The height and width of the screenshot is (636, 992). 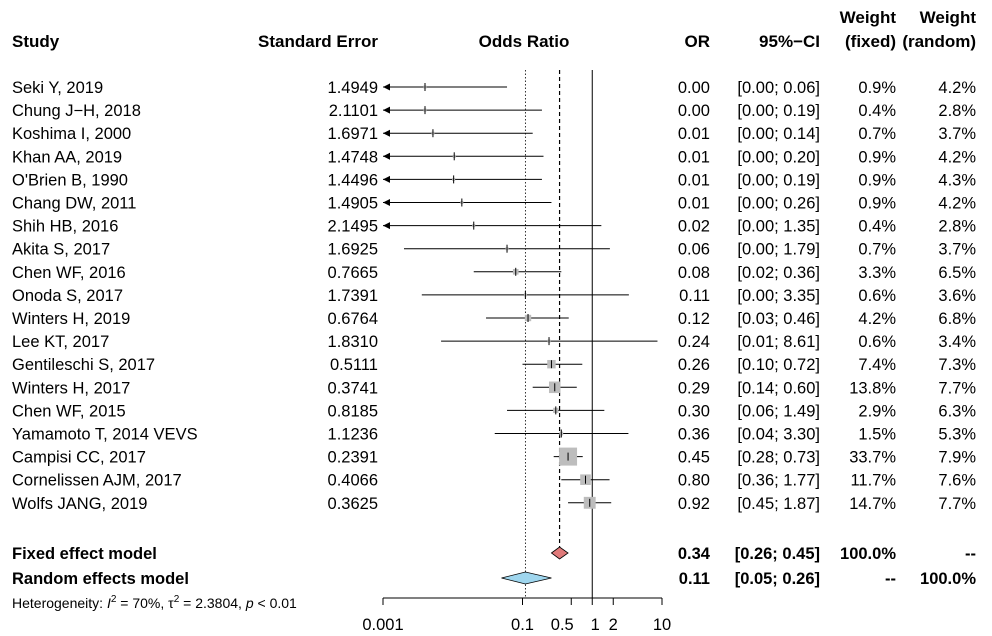 What do you see at coordinates (694, 111) in the screenshot?
I see `odds-ratio-value: 0.00` at bounding box center [694, 111].